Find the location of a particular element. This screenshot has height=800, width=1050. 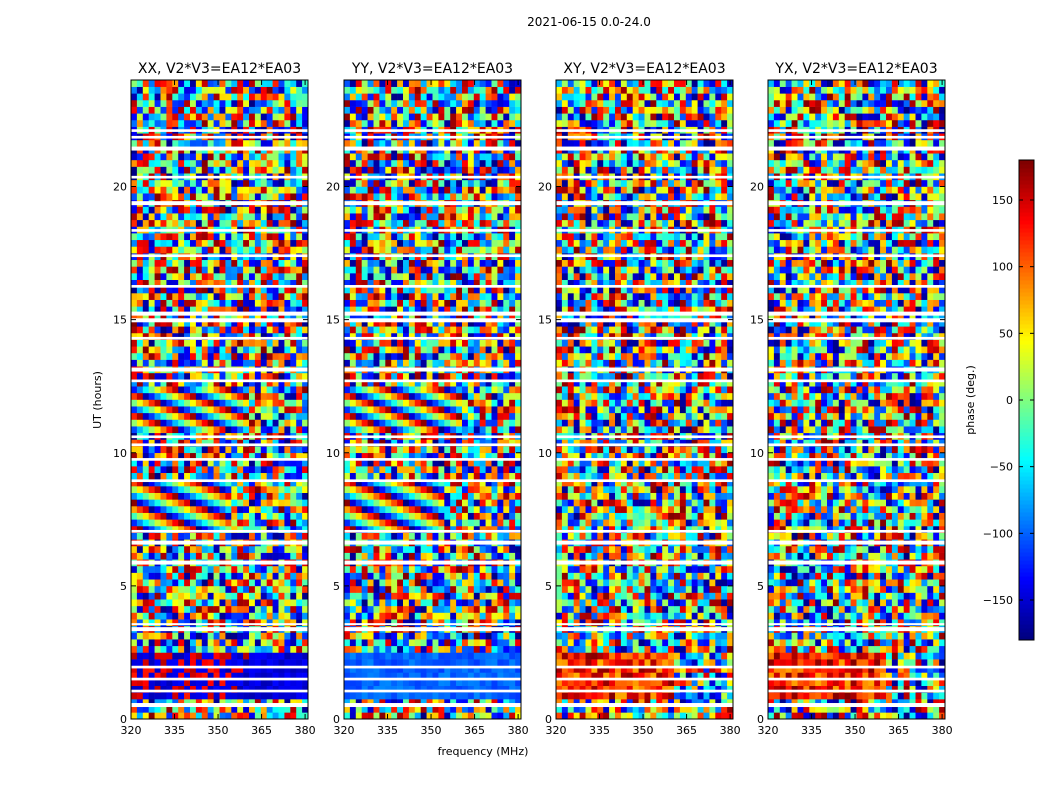

panel-yx is located at coordinates (856, 399).